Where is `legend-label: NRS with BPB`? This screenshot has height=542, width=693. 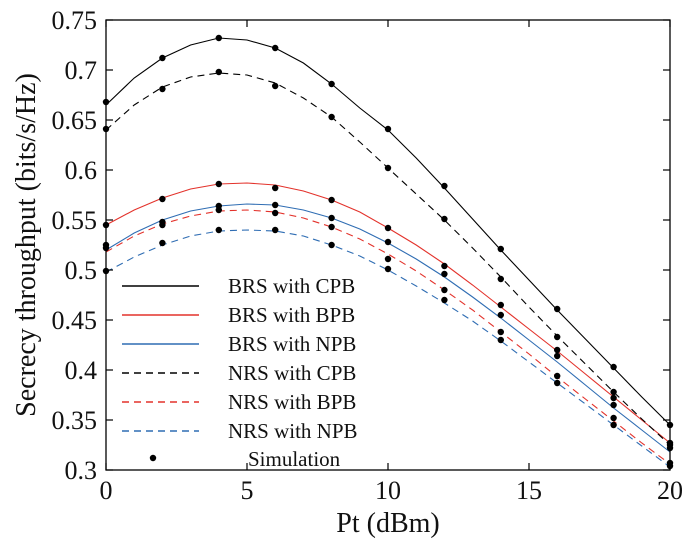
legend-label: NRS with BPB is located at coordinates (292, 402).